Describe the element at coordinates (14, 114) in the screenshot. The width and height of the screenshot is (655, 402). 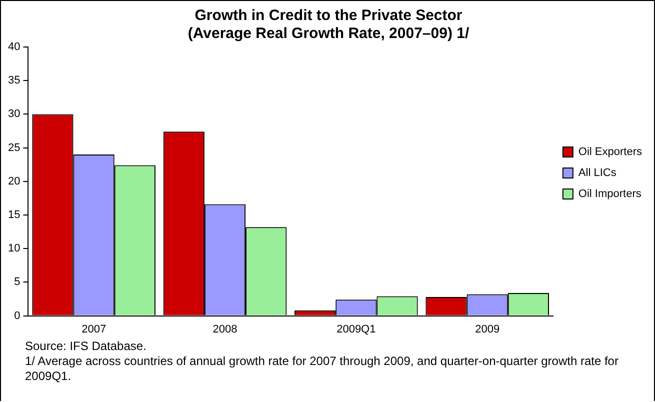
I see `y-tick-label: 30` at that location.